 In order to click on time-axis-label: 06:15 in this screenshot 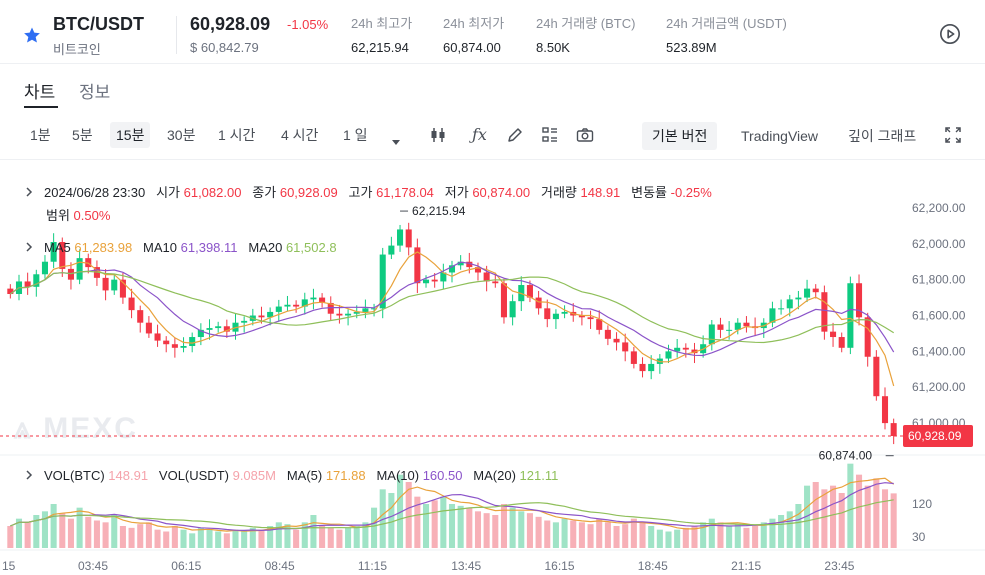, I will do `click(186, 566)`.